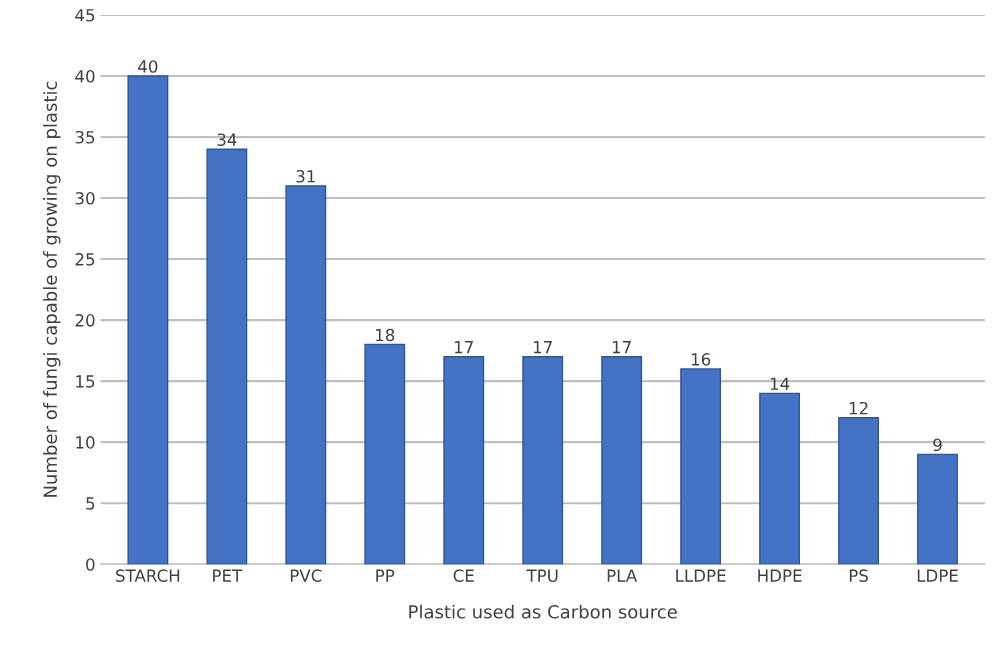 The image size is (1005, 650). What do you see at coordinates (85, 15) in the screenshot?
I see `y-tick-label: 45` at bounding box center [85, 15].